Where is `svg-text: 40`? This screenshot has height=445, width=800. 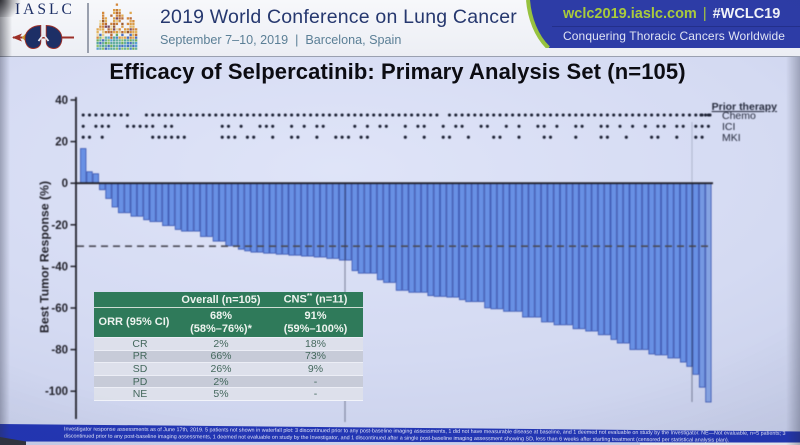
svg-text: 40 is located at coordinates (61, 101).